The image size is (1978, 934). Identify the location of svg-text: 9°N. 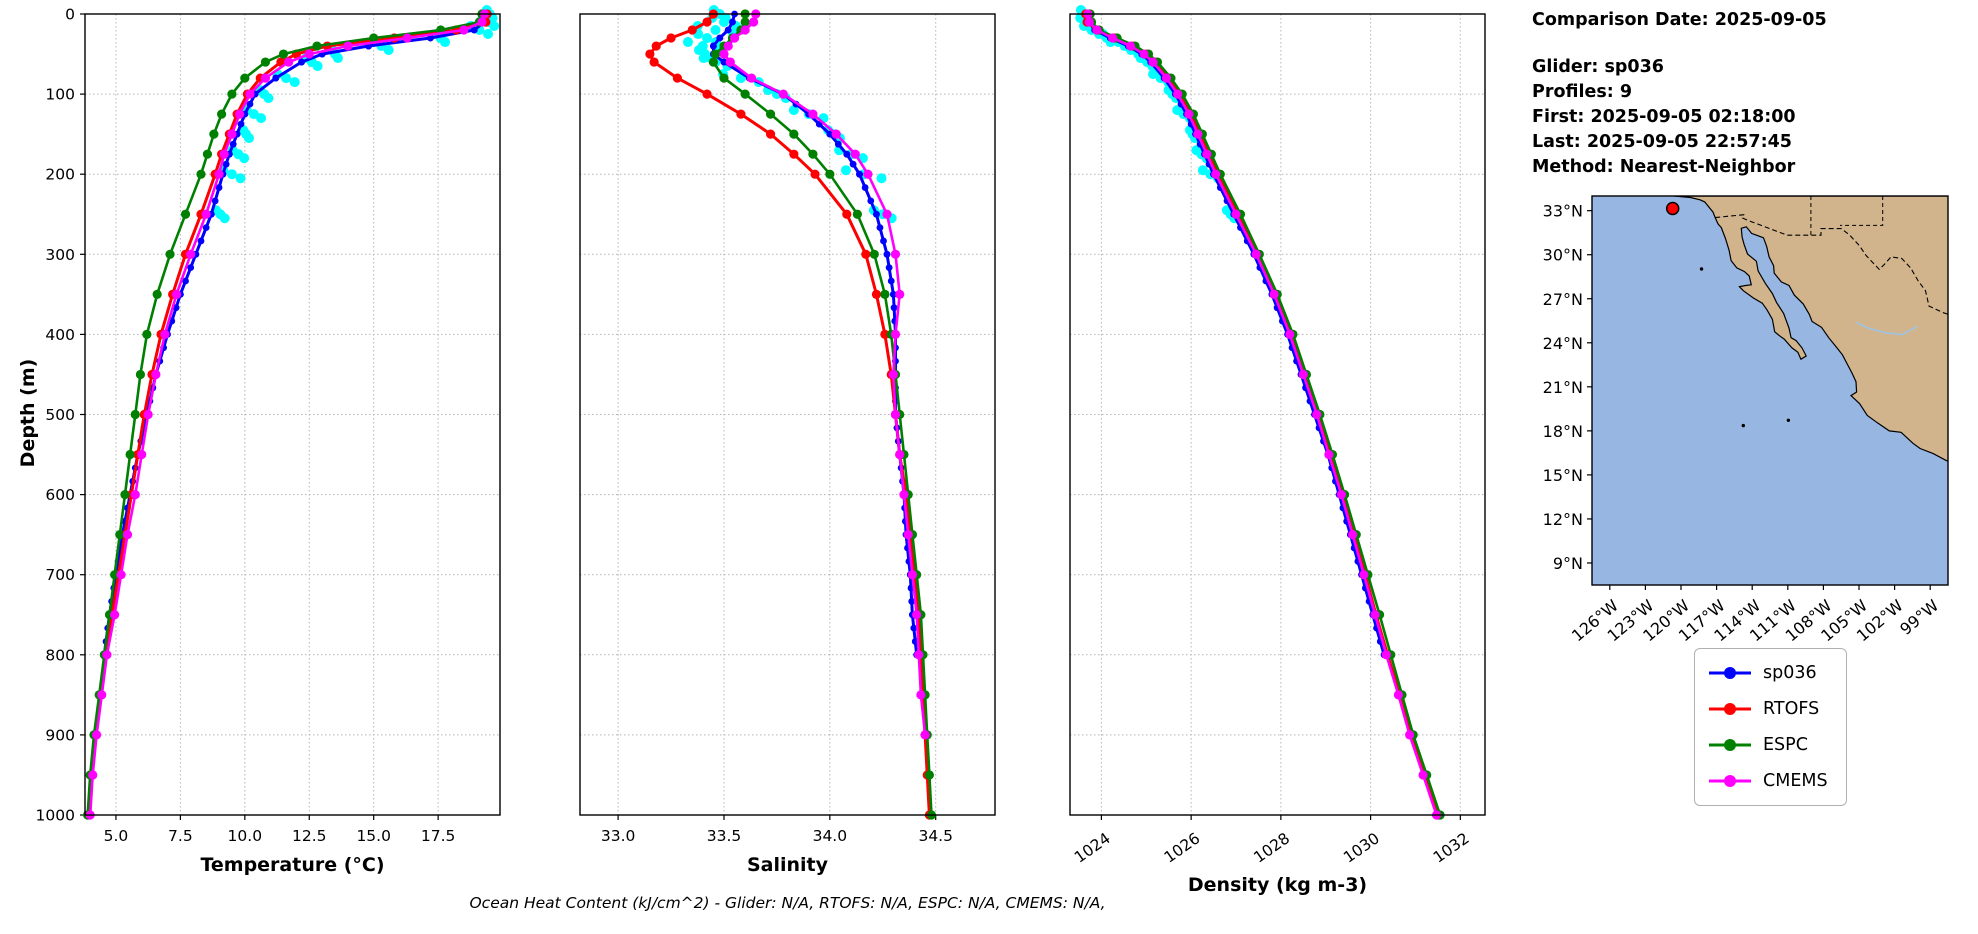
(1568, 563).